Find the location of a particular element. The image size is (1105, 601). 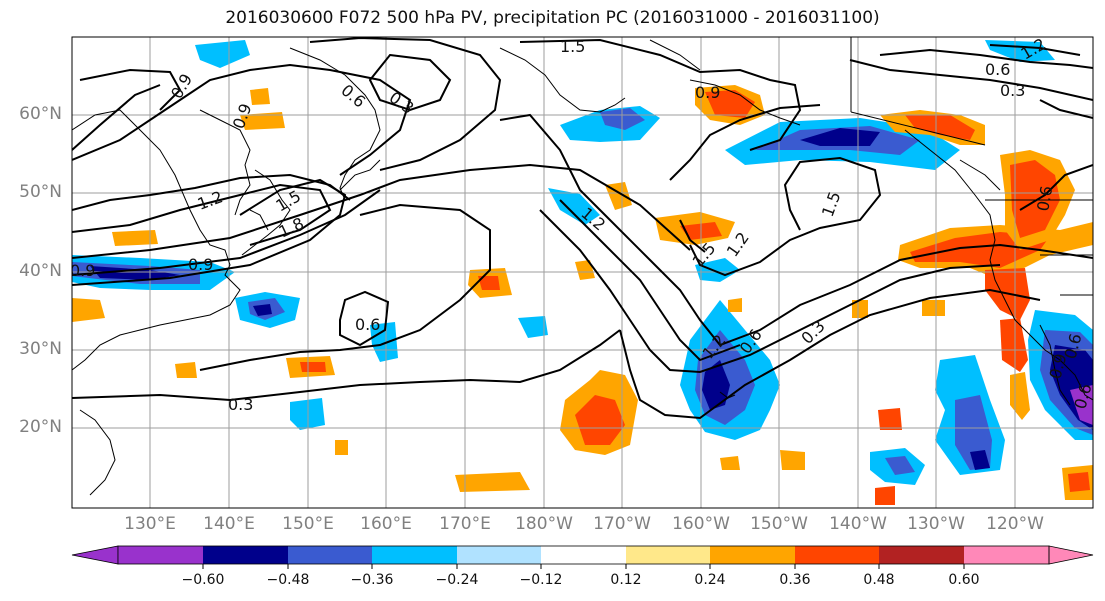

lon-label: 130°E is located at coordinates (150, 524).